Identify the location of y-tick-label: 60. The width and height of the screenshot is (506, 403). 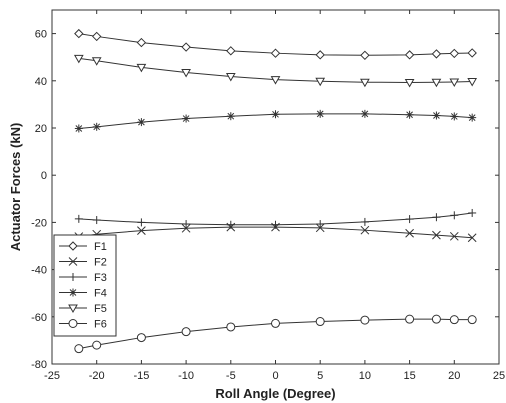
(41, 35).